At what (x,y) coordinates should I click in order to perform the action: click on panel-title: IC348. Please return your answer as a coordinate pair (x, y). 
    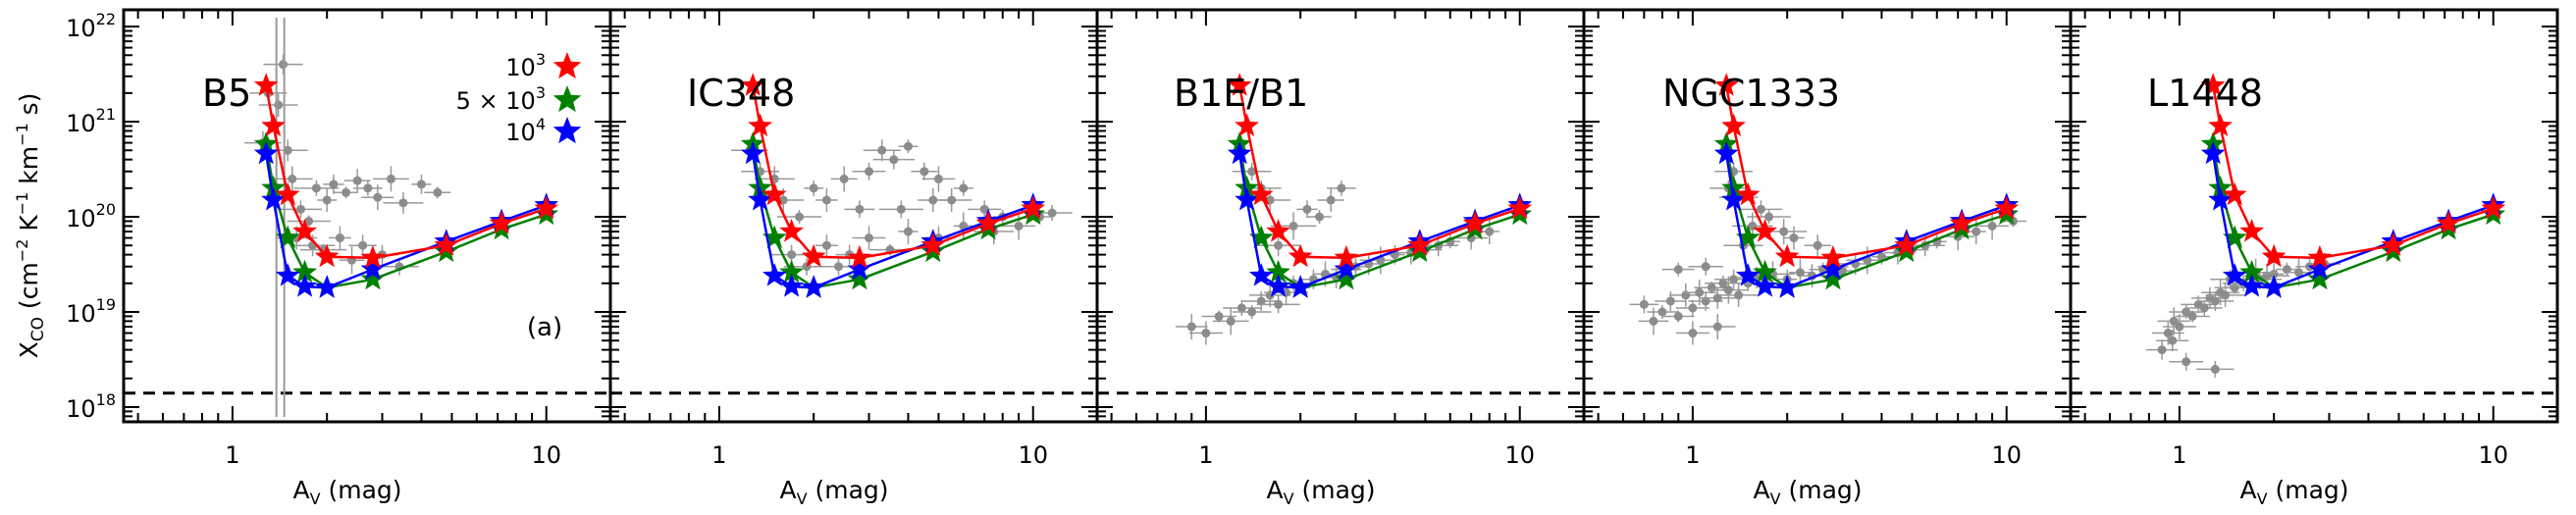
    Looking at the image, I should click on (741, 93).